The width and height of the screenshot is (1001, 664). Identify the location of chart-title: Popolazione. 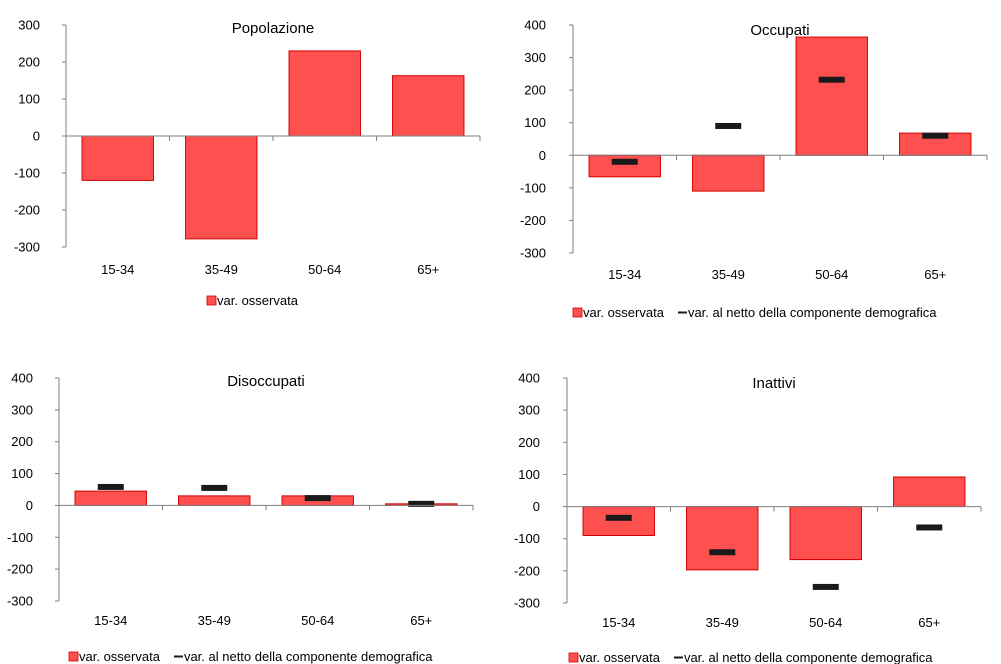
(273, 28).